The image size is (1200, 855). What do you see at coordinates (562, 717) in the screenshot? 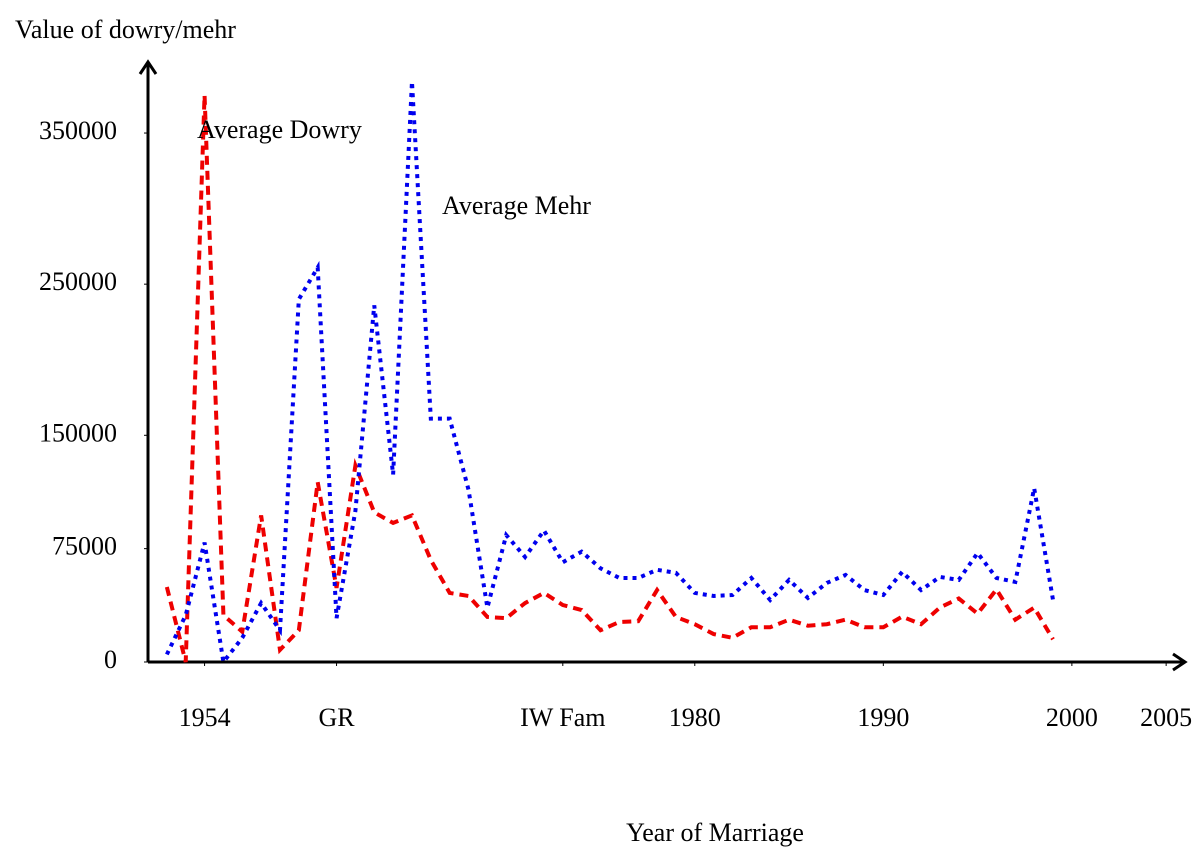
I see `x-tick-label: IW Fam` at bounding box center [562, 717].